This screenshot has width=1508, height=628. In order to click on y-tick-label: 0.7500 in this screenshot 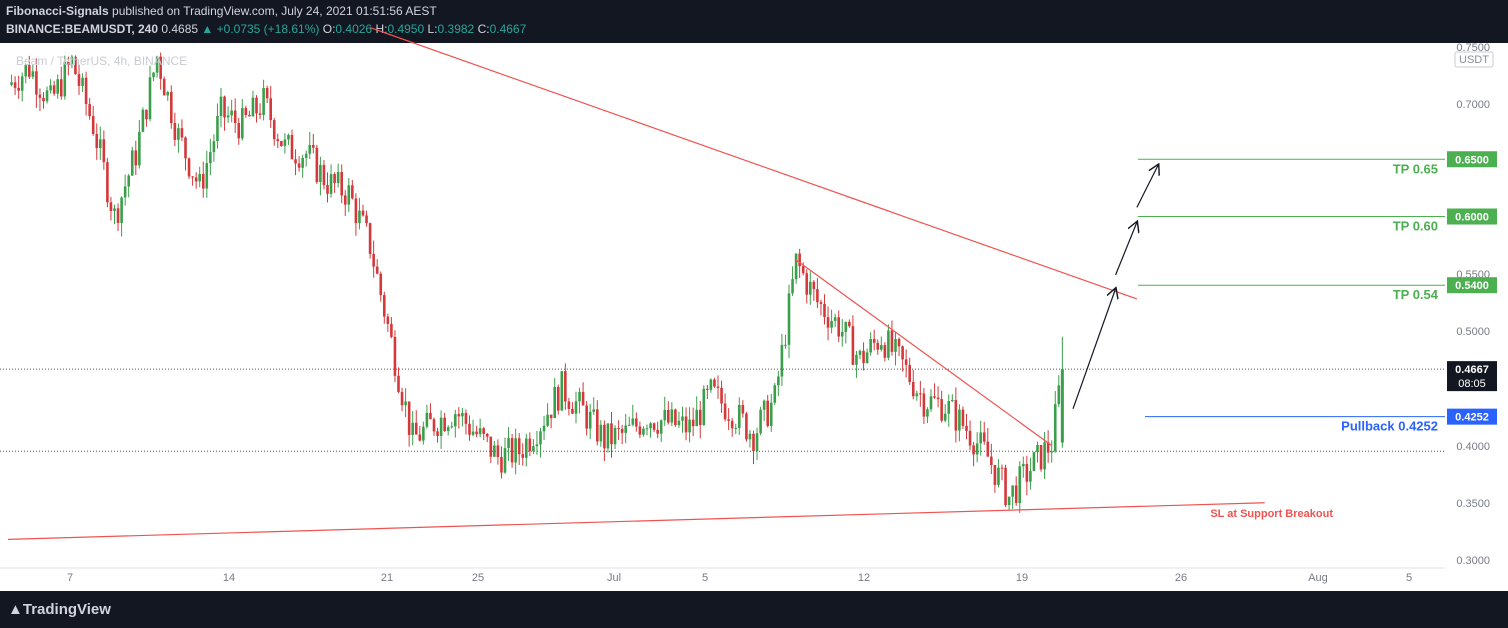, I will do `click(1473, 48)`.